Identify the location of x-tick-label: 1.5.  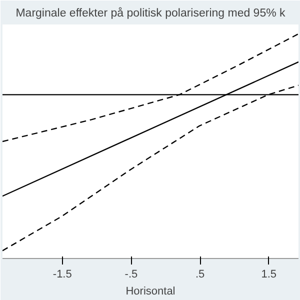
(269, 274).